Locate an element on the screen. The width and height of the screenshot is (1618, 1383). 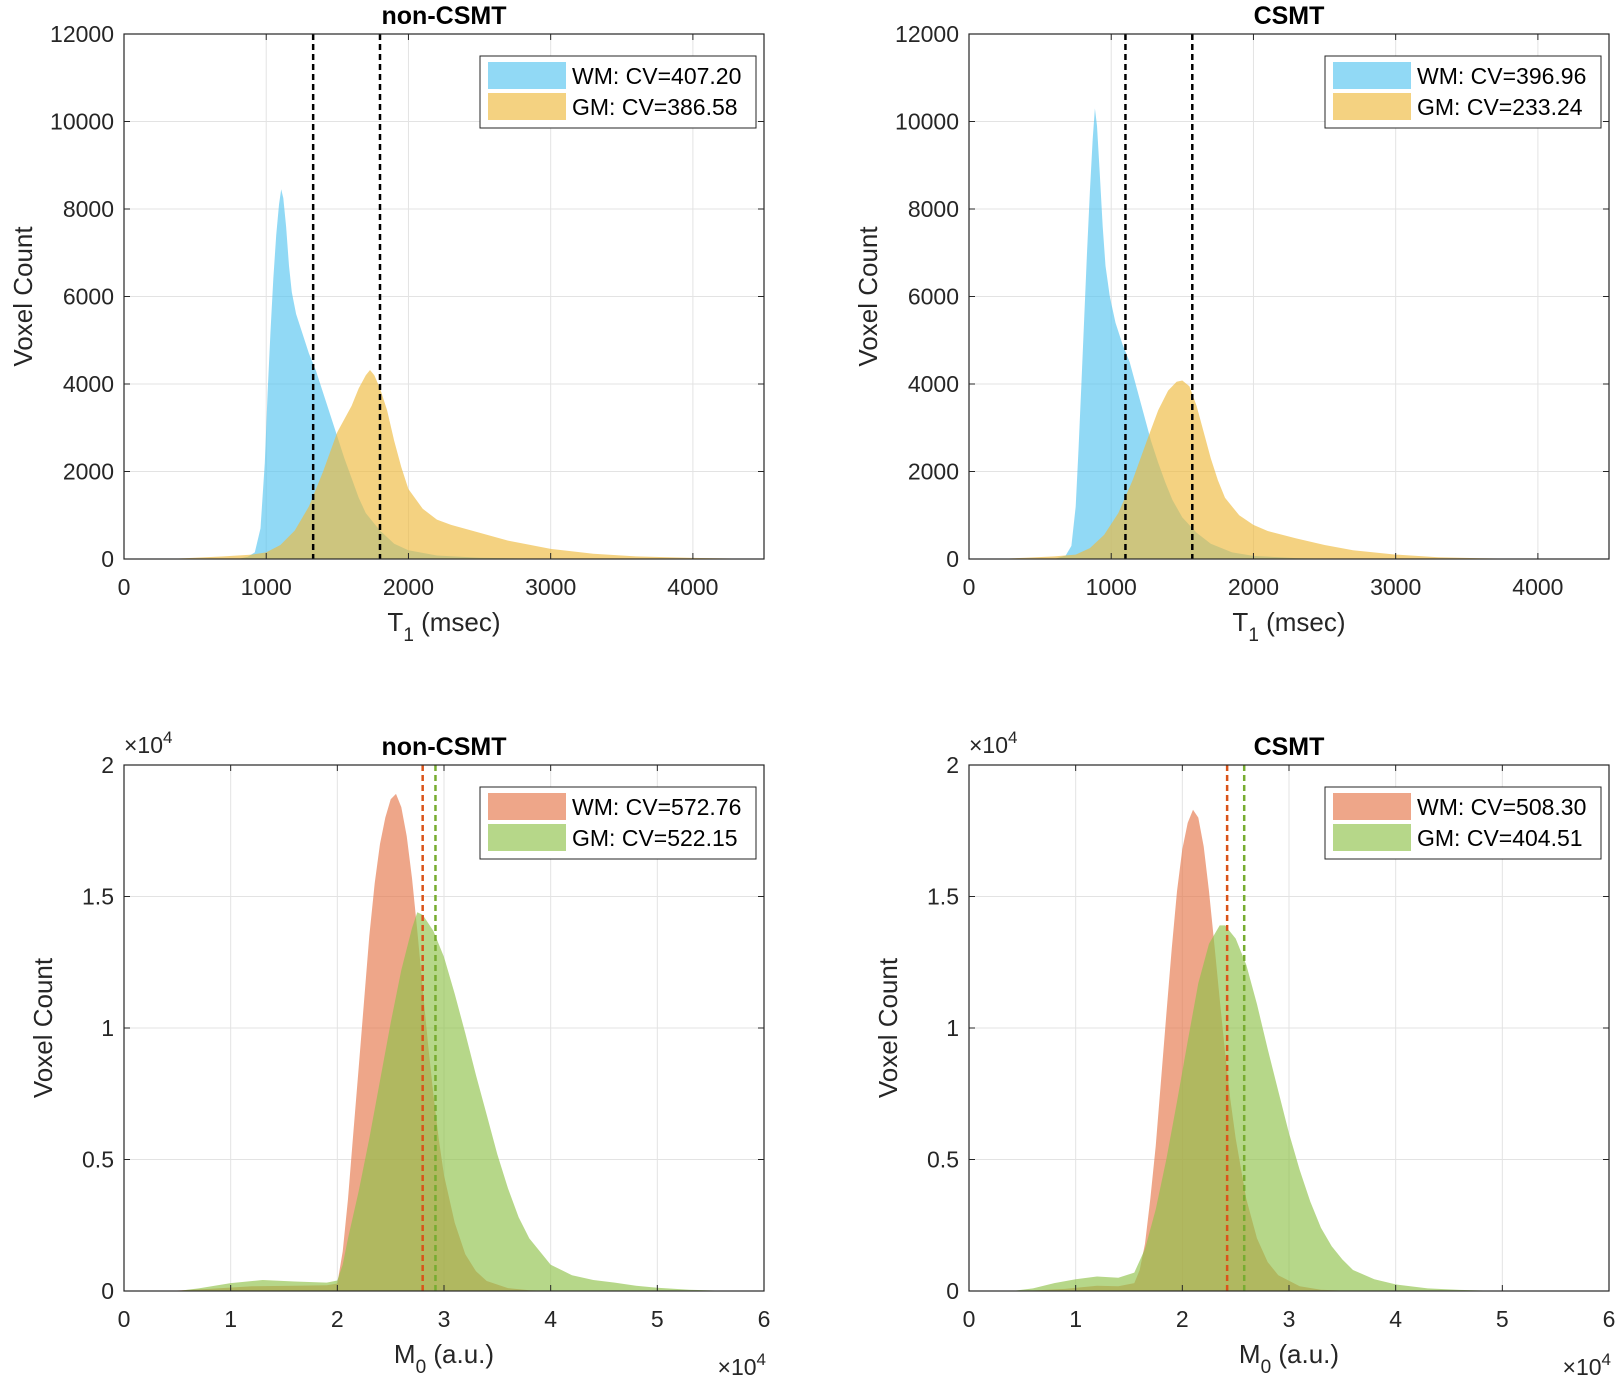
y-tick-label: 1.5 is located at coordinates (943, 897).